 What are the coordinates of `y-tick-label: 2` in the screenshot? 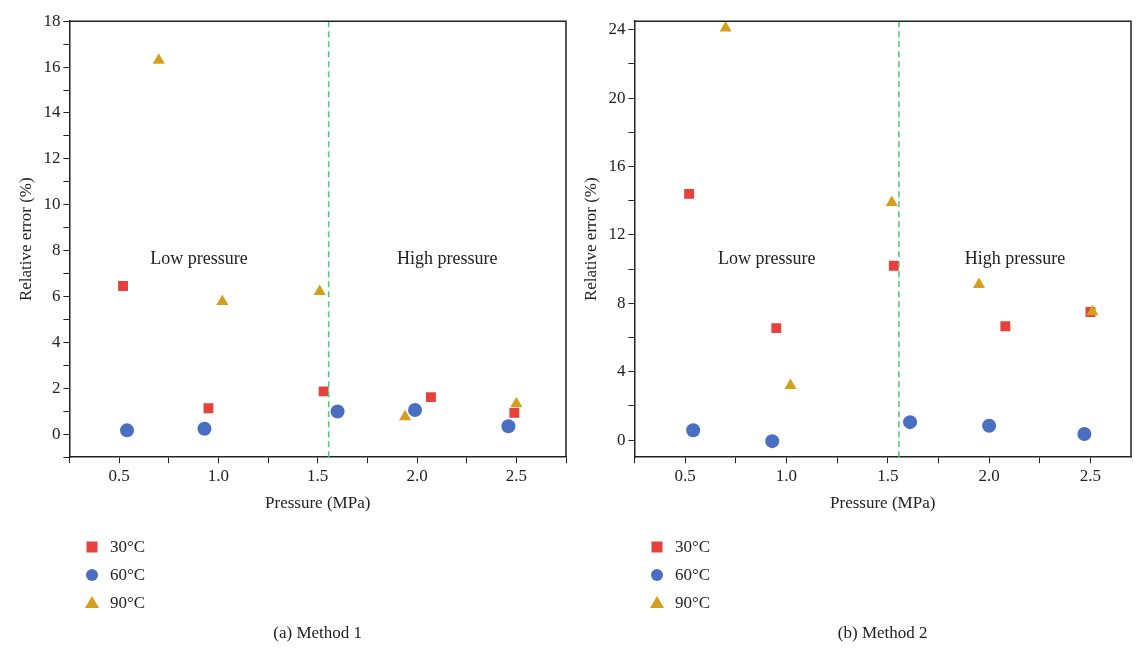 It's located at (56, 387).